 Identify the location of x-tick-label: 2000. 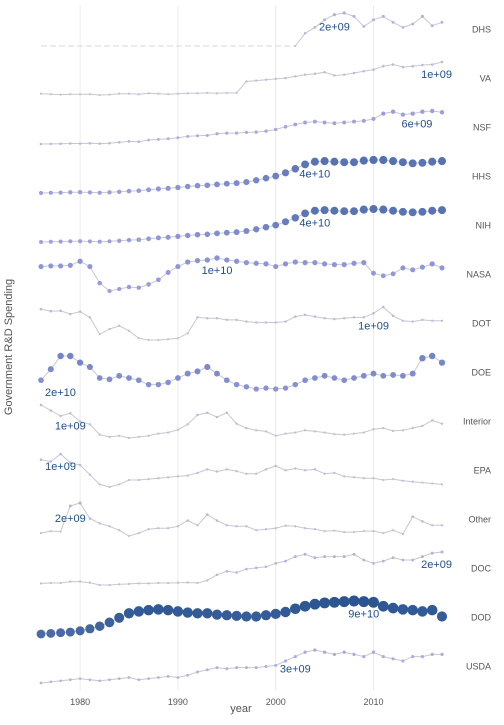
(276, 702).